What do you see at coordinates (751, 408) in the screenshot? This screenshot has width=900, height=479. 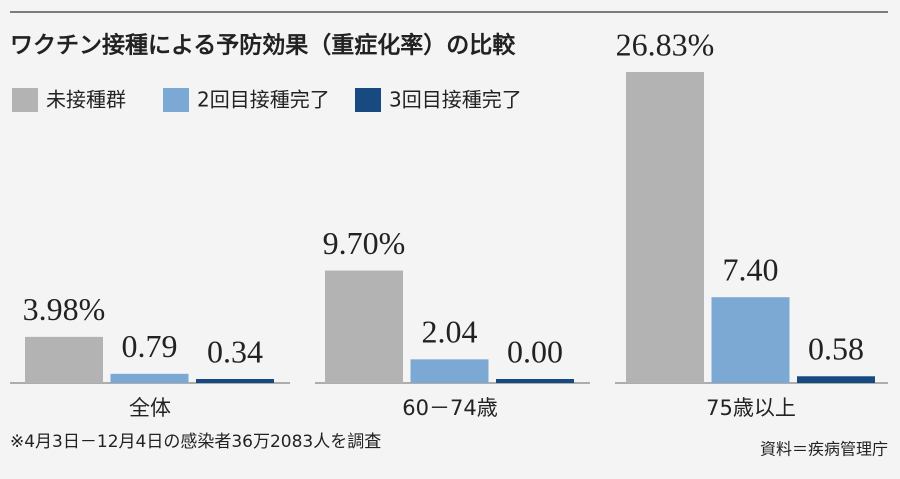 I see `x-tick-label: 75歳以上` at bounding box center [751, 408].